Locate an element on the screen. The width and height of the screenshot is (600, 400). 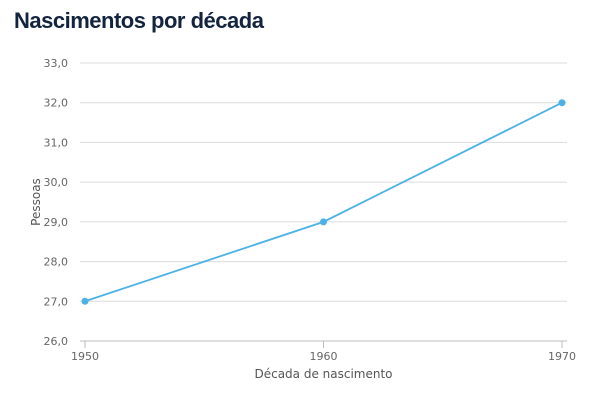
x-tick-label: 1950 is located at coordinates (85, 356).